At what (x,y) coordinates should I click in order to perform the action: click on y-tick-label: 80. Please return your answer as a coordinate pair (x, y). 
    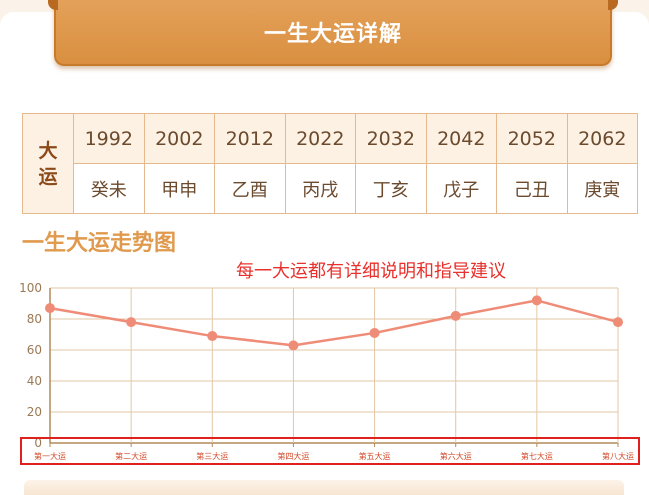
    Looking at the image, I should click on (34, 319).